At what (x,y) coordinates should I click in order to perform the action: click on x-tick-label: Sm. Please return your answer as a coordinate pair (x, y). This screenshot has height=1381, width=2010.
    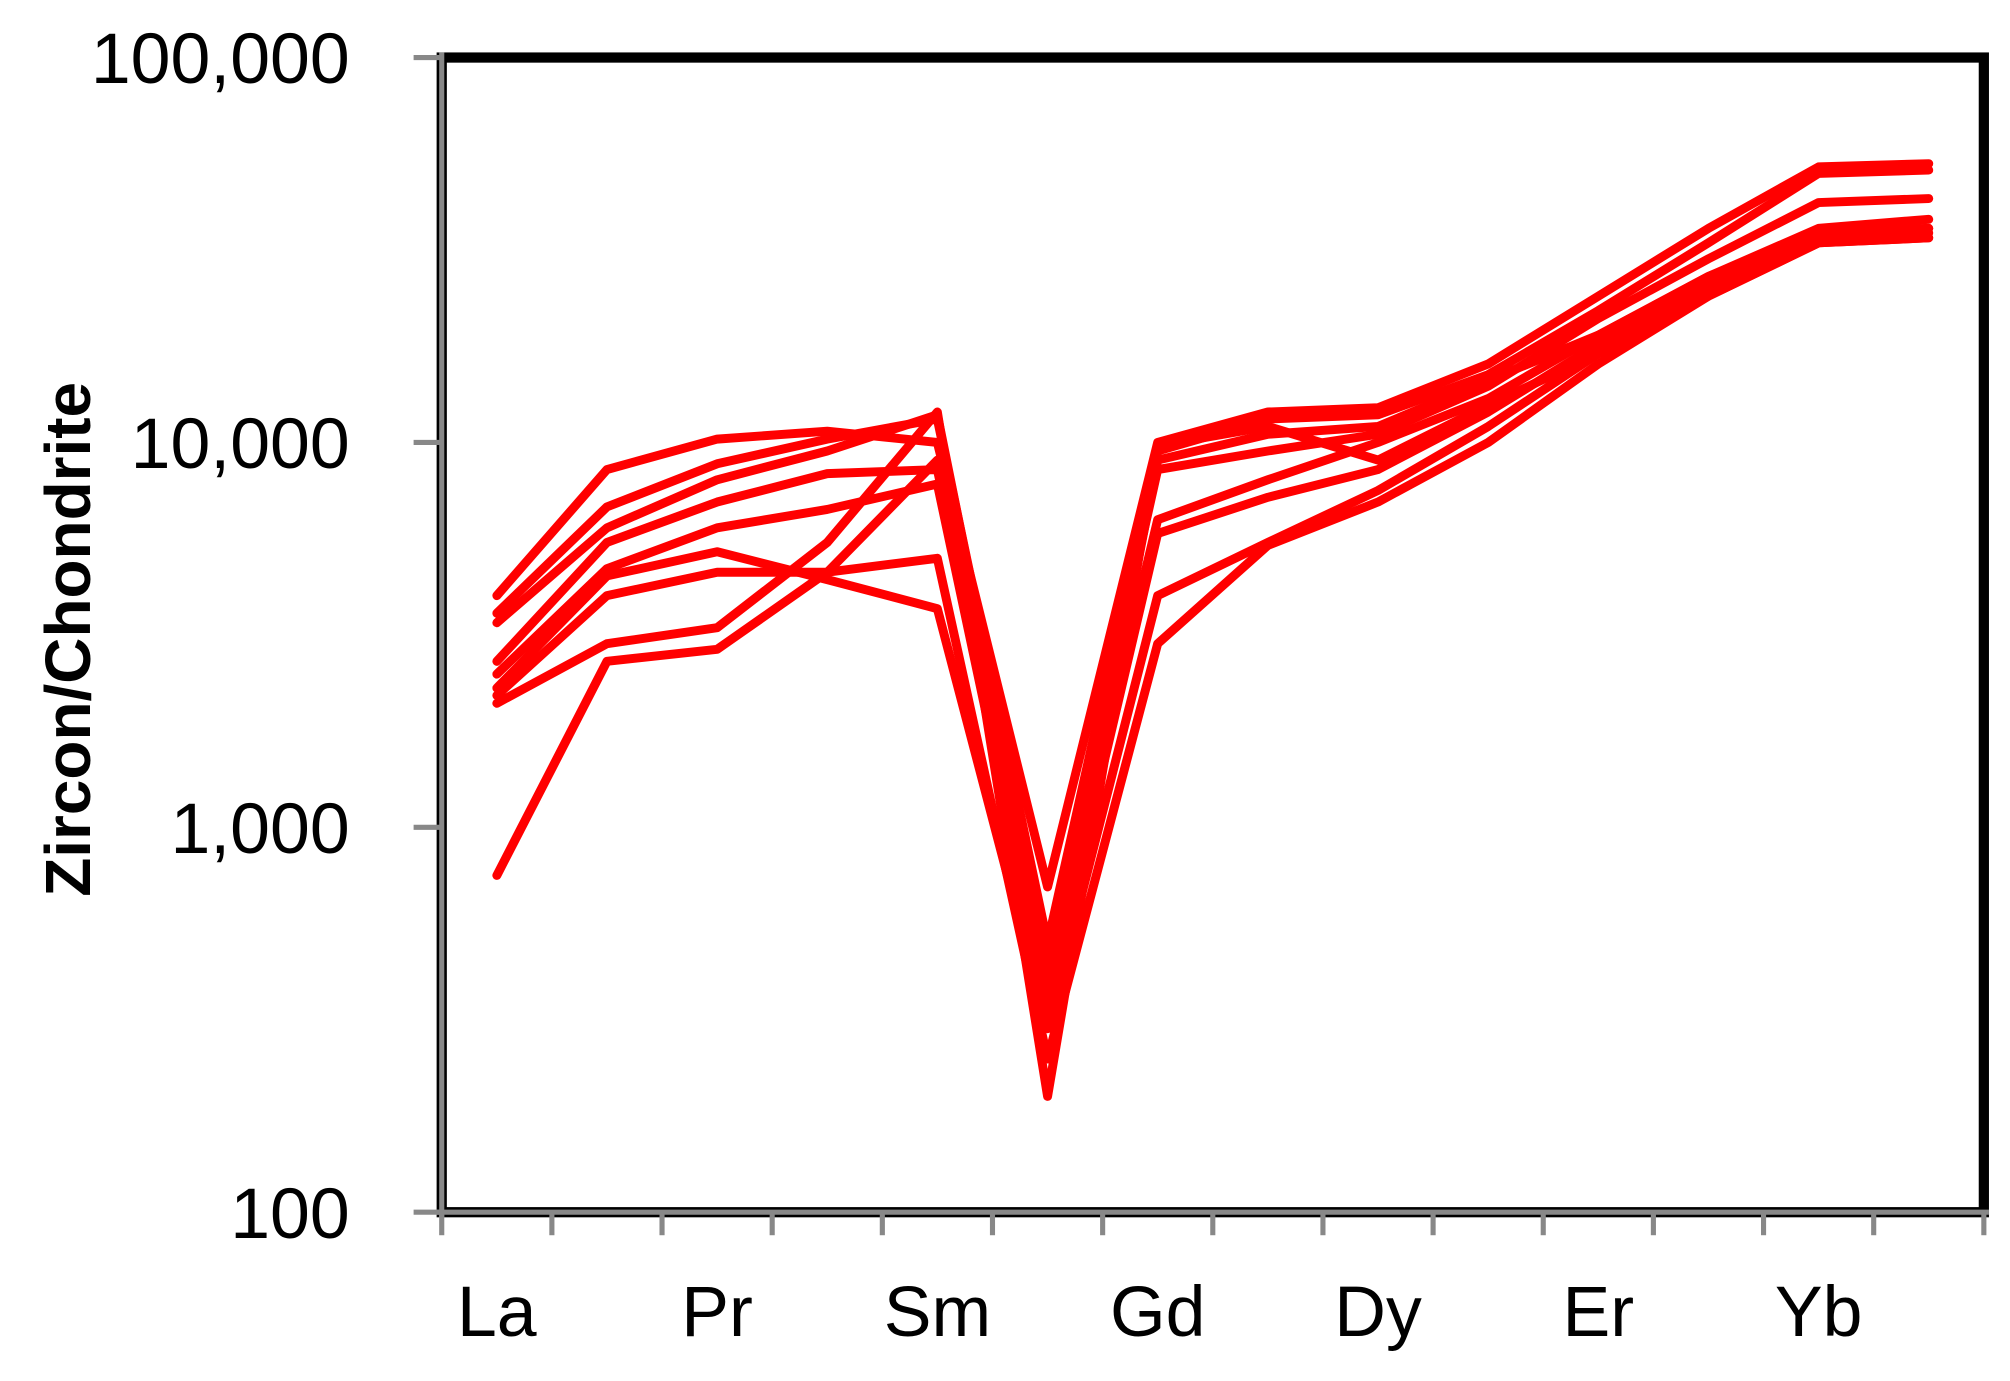
    Looking at the image, I should click on (937, 1312).